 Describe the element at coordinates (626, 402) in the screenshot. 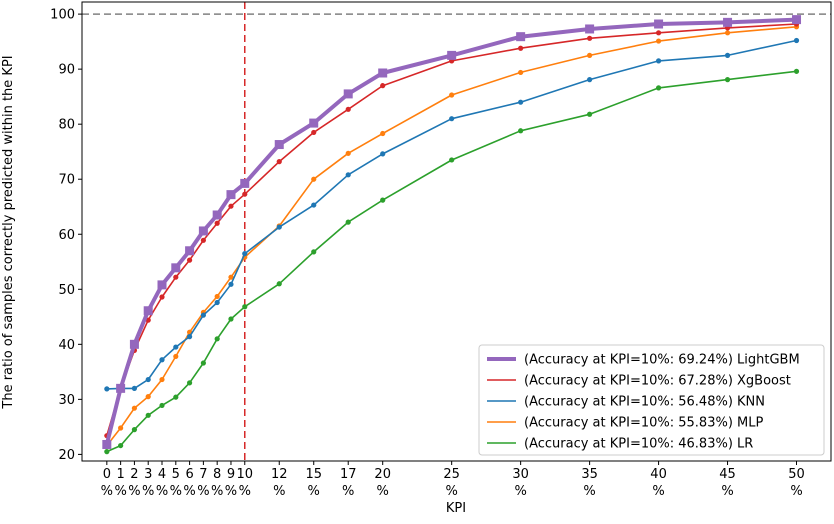

I see `legend-item: (Accuracy at KPI=10%: 56.48%) KNN` at that location.